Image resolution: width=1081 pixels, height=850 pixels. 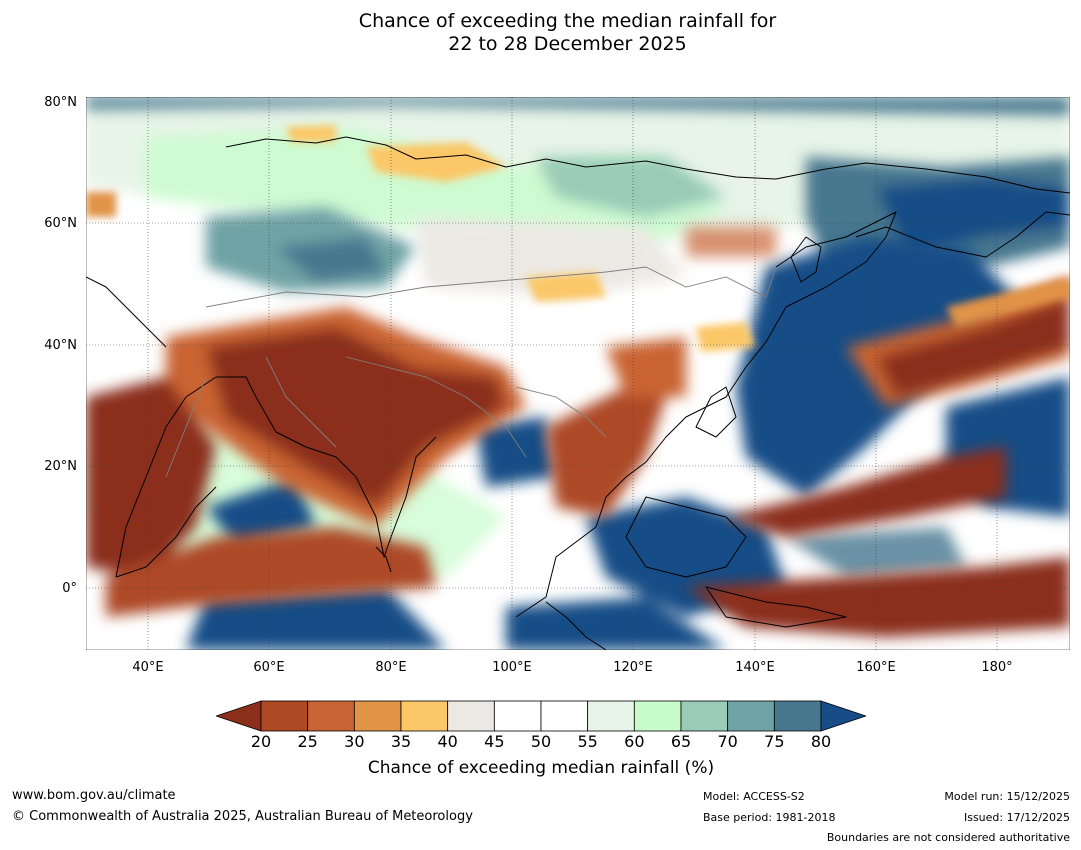 What do you see at coordinates (494, 741) in the screenshot?
I see `colorbar-tick-label: 45` at bounding box center [494, 741].